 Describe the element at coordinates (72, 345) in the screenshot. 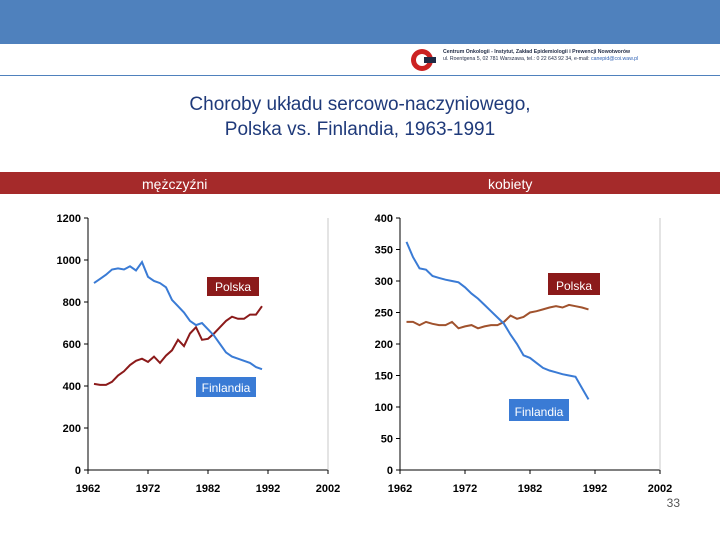

I see `y-tick-label: 600` at that location.